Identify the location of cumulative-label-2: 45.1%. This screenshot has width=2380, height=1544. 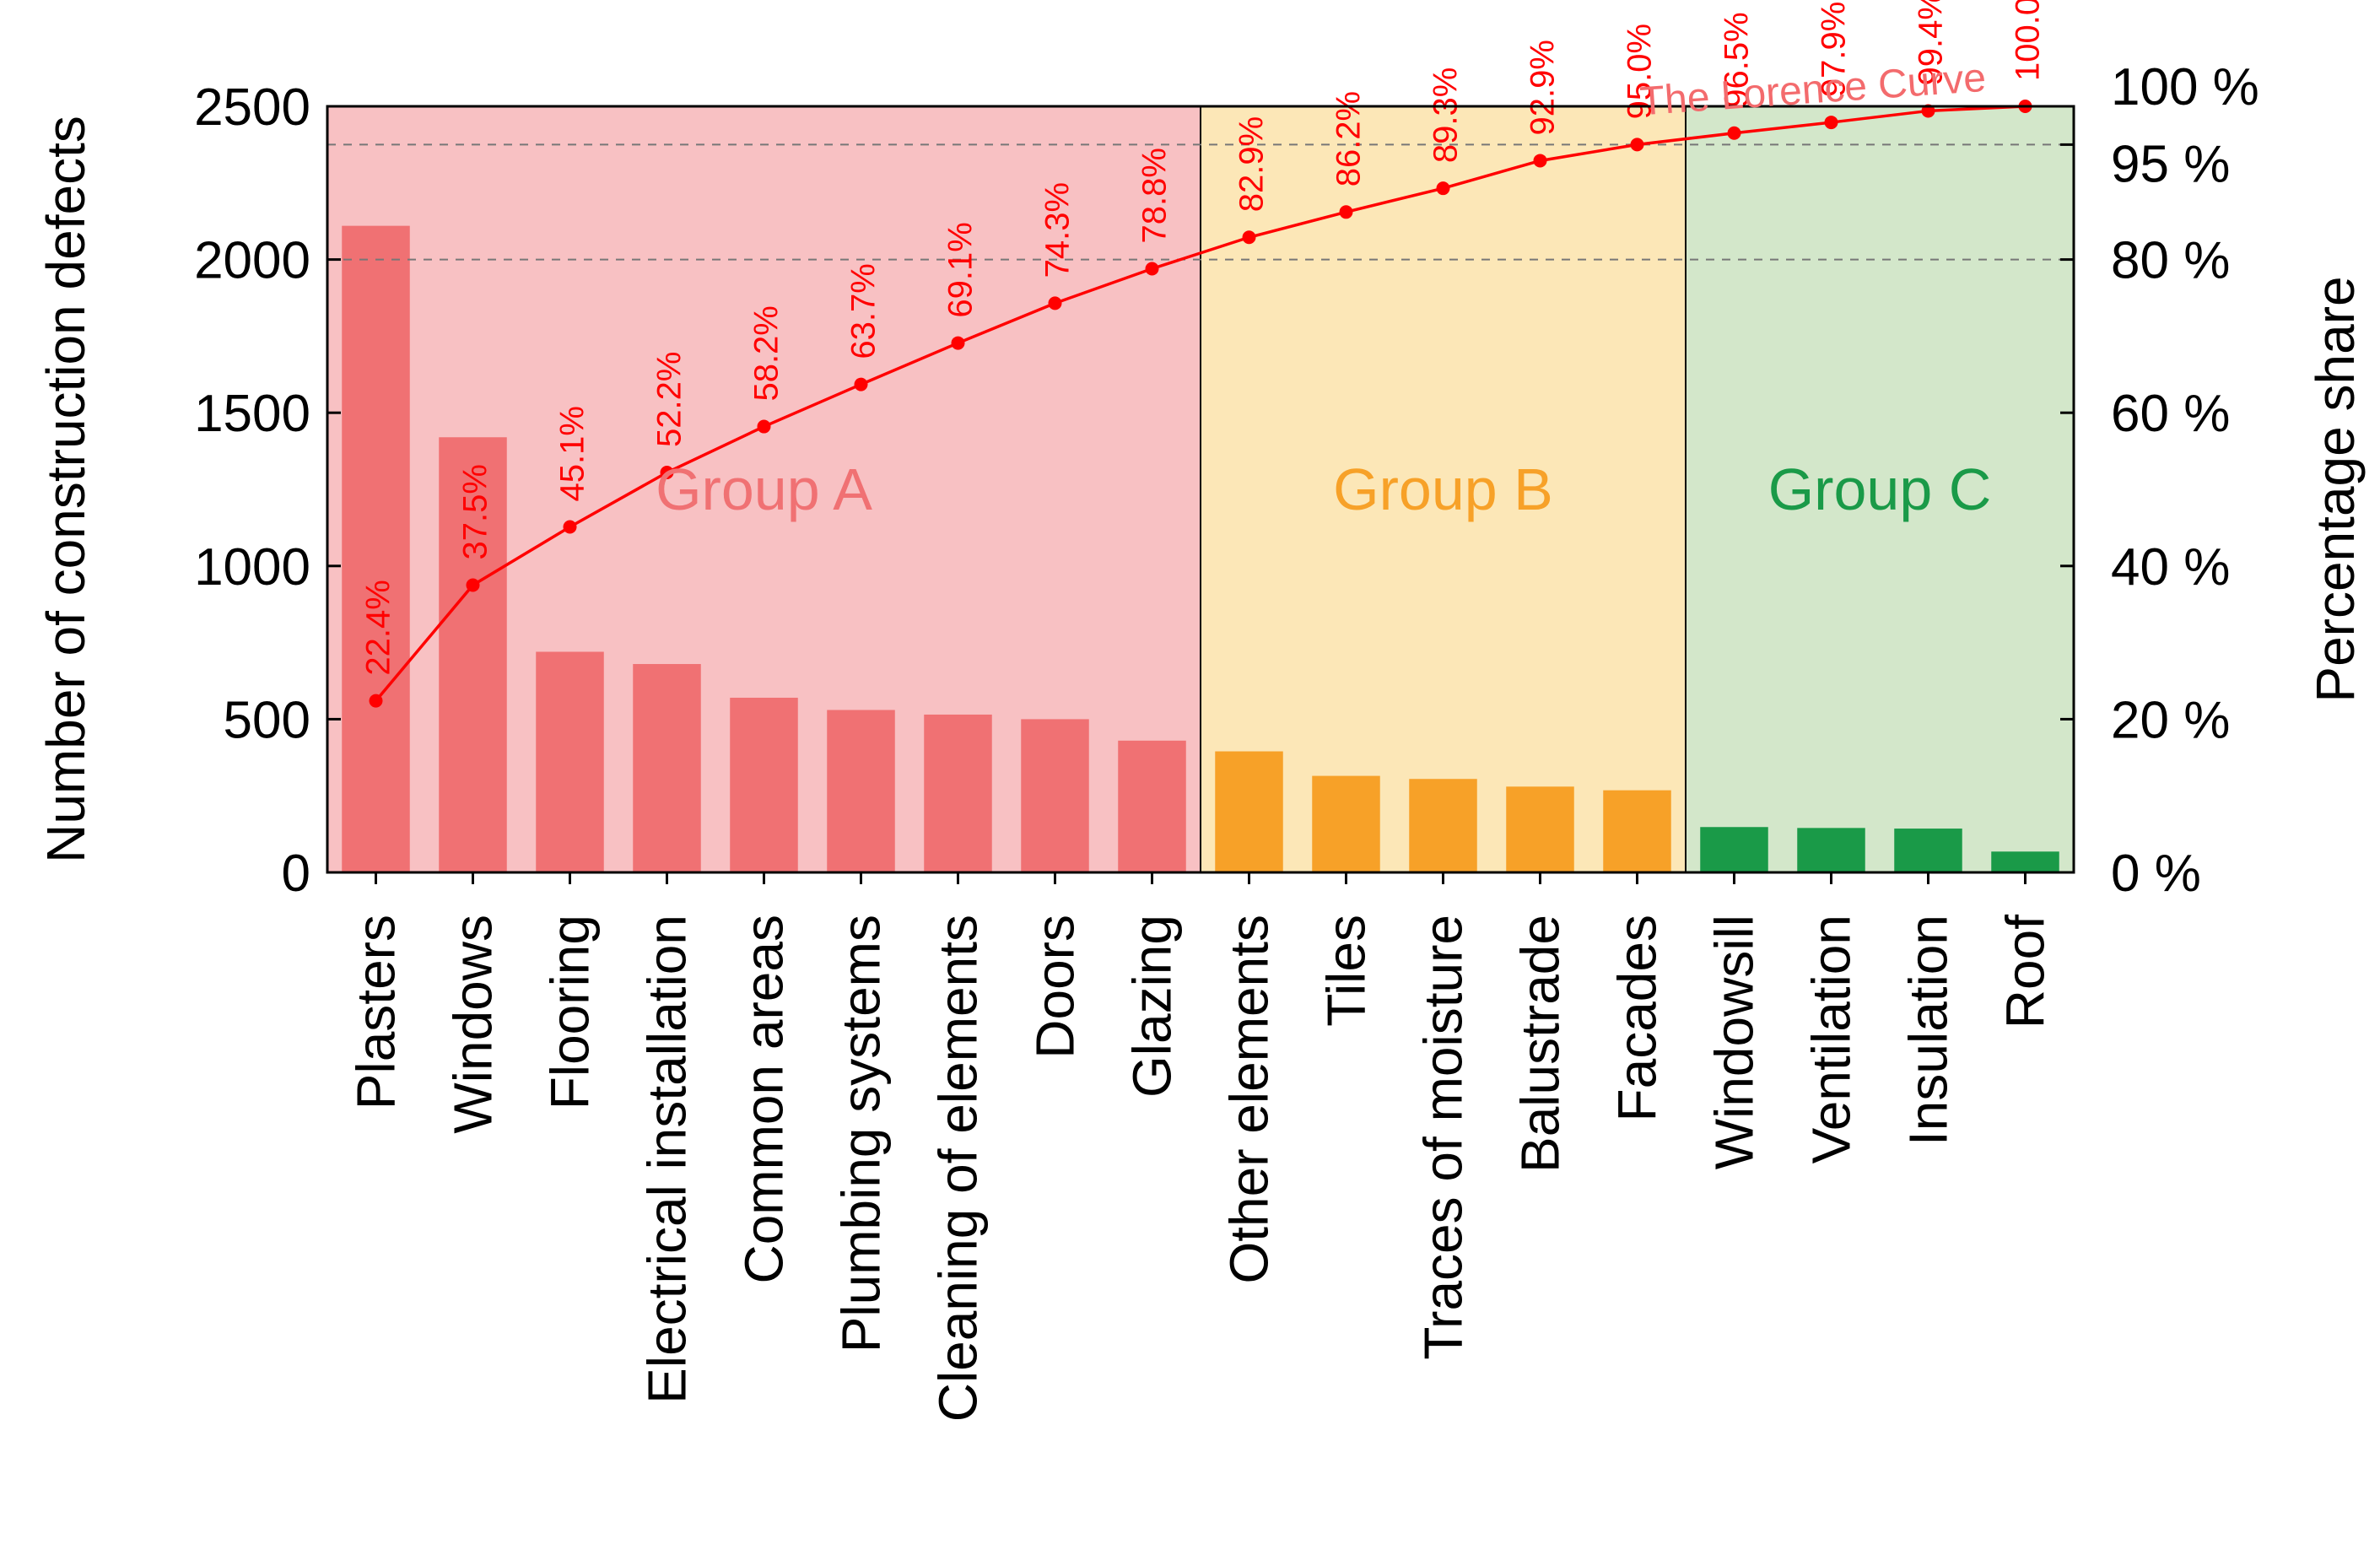
(572, 453).